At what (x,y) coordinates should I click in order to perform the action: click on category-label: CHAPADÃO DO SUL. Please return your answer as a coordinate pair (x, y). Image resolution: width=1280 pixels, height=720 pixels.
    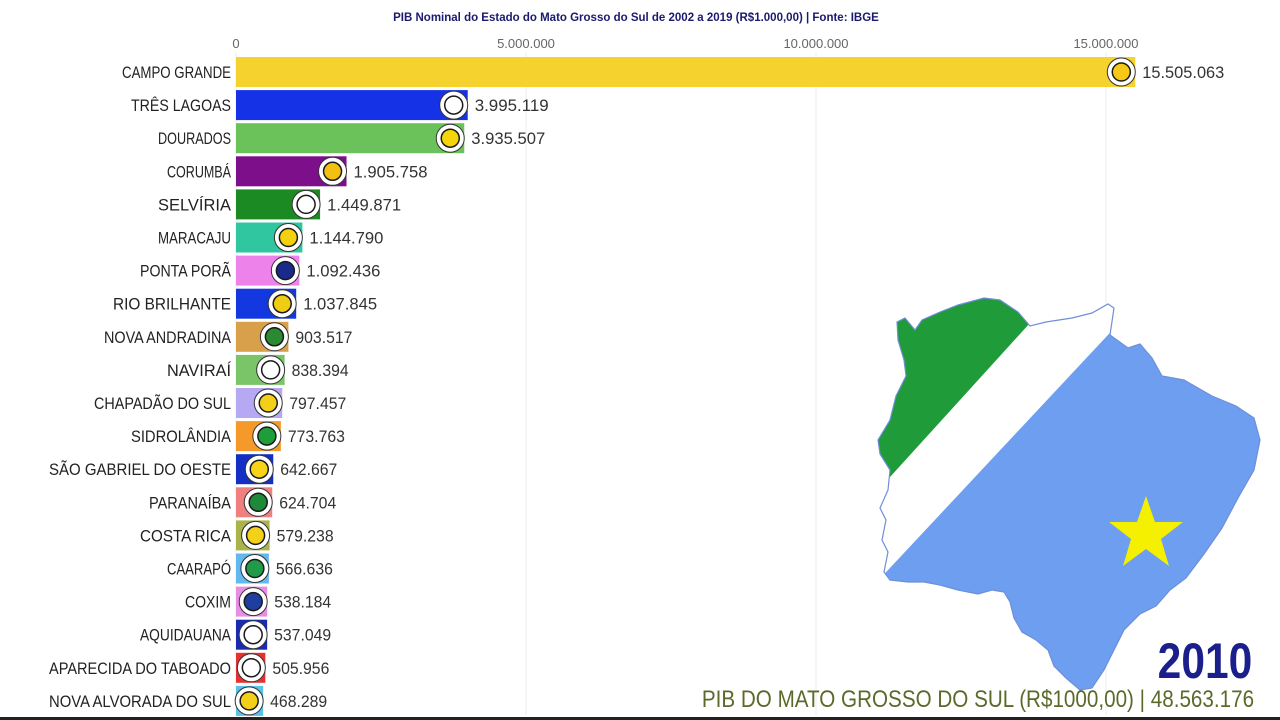
    Looking at the image, I should click on (162, 403).